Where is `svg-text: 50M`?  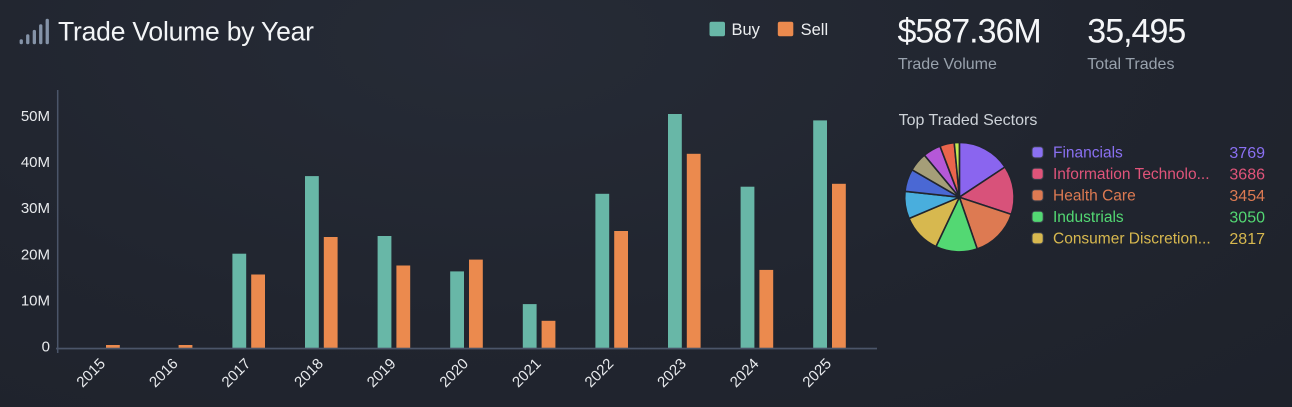 svg-text: 50M is located at coordinates (35, 116).